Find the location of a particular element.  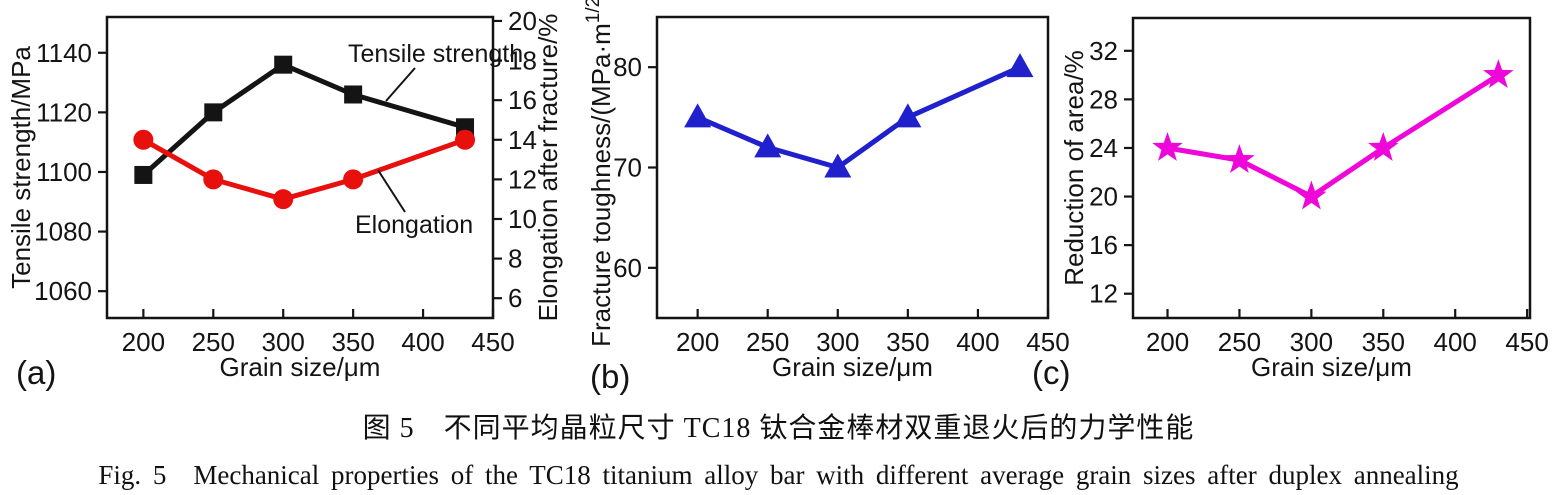

series-line-fracture-toughness is located at coordinates (859, 117).